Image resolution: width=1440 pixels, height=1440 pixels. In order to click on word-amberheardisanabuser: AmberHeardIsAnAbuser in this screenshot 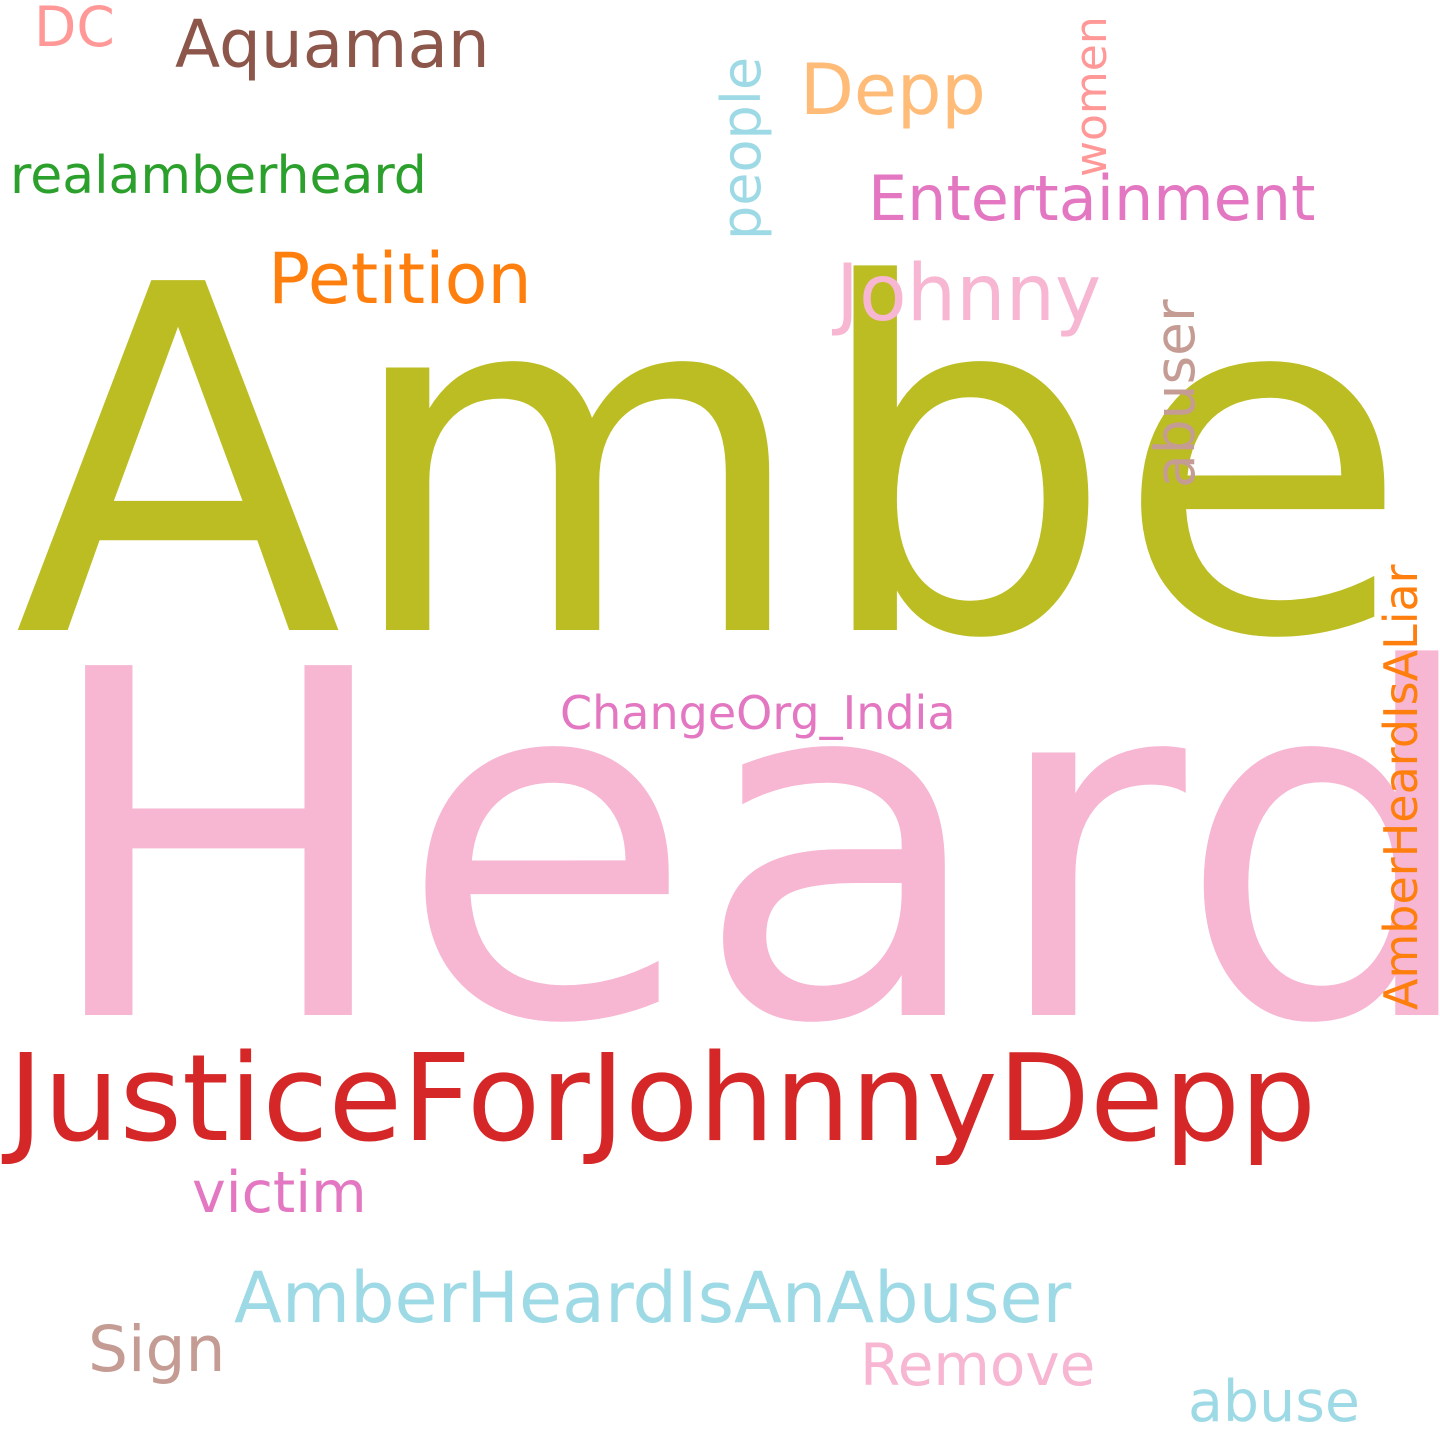, I will do `click(653, 1298)`.